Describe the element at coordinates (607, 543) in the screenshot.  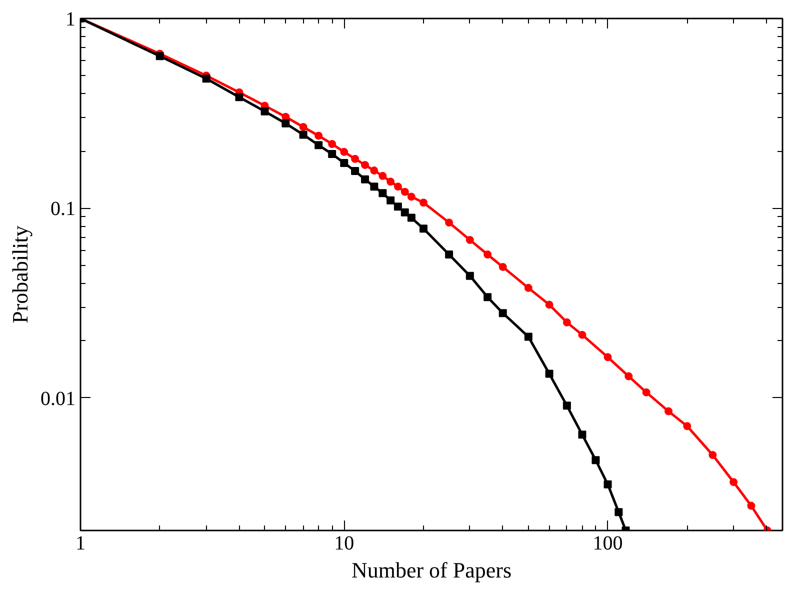
I see `x-tick-label: 100` at that location.